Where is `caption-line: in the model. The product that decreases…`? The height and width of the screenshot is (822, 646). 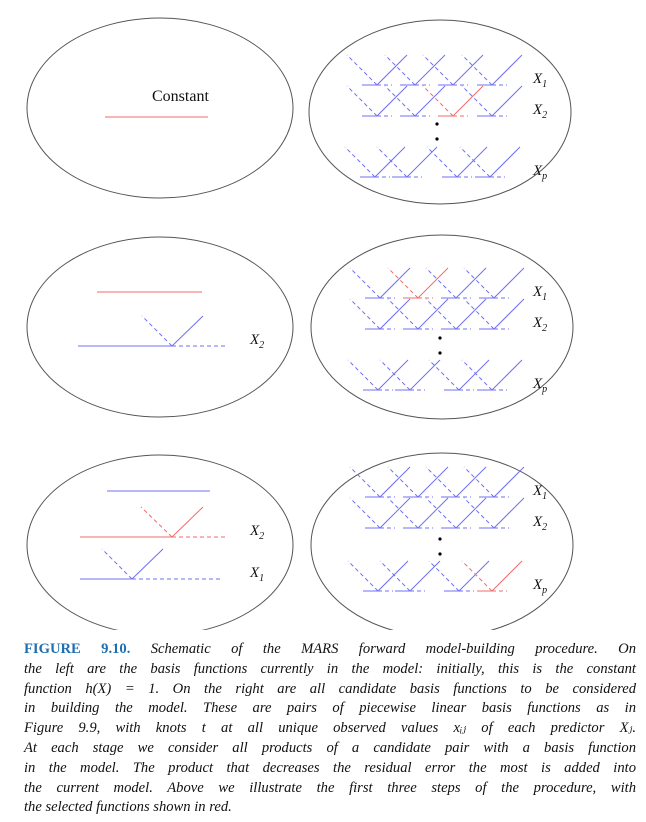 caption-line: in the model. The product that decreases… is located at coordinates (330, 767).